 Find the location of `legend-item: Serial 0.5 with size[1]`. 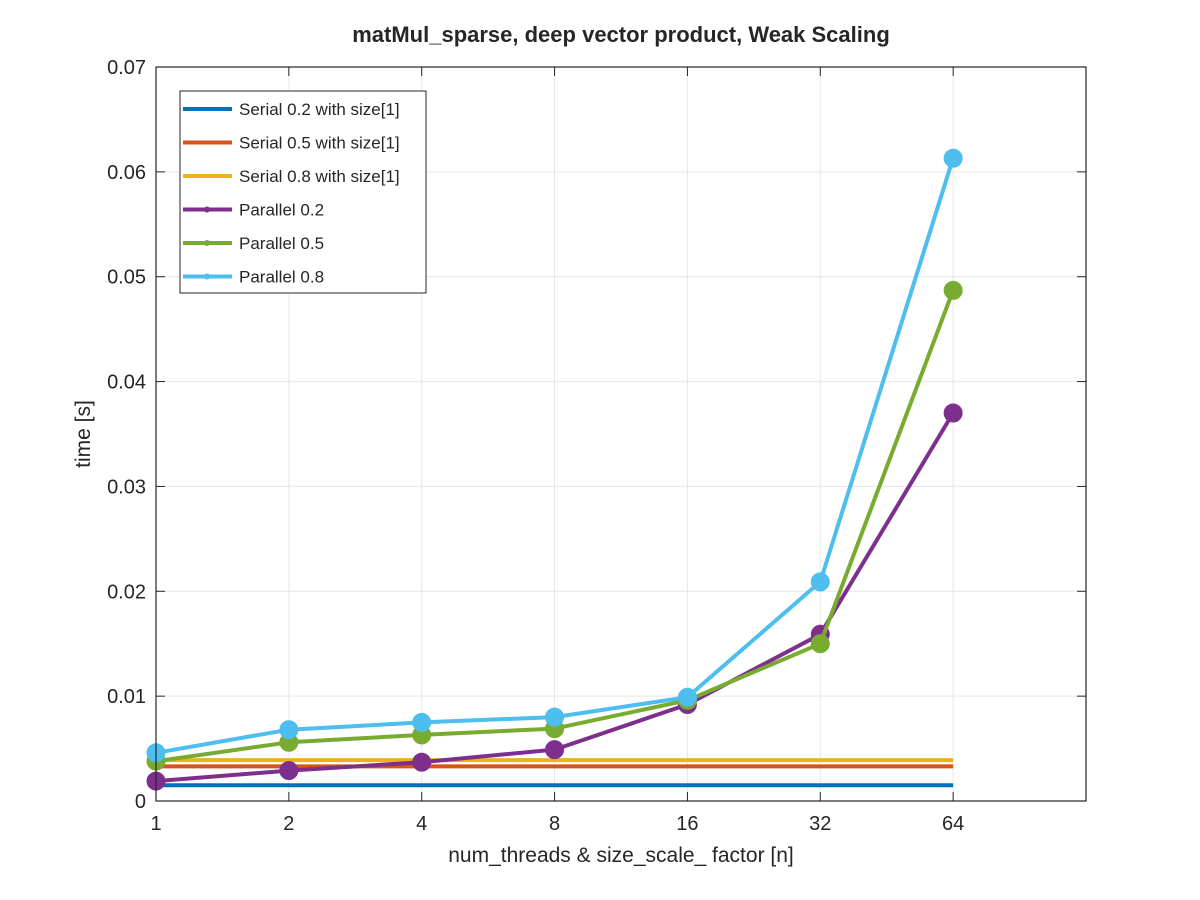

legend-item: Serial 0.5 with size[1] is located at coordinates (291, 143).